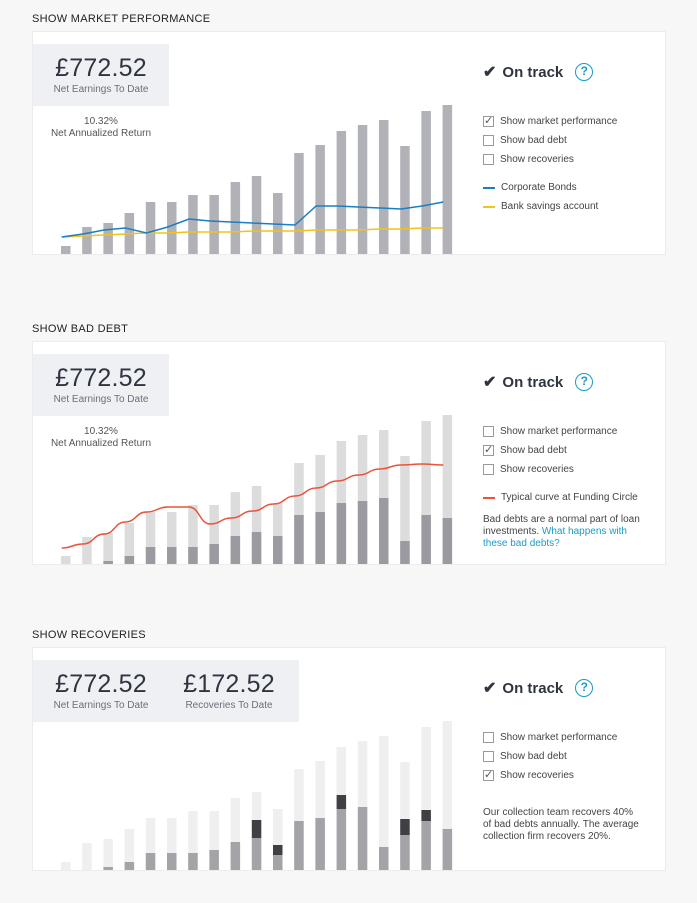 The width and height of the screenshot is (697, 903). What do you see at coordinates (229, 684) in the screenshot?
I see `recoveries-amount: £172.52` at bounding box center [229, 684].